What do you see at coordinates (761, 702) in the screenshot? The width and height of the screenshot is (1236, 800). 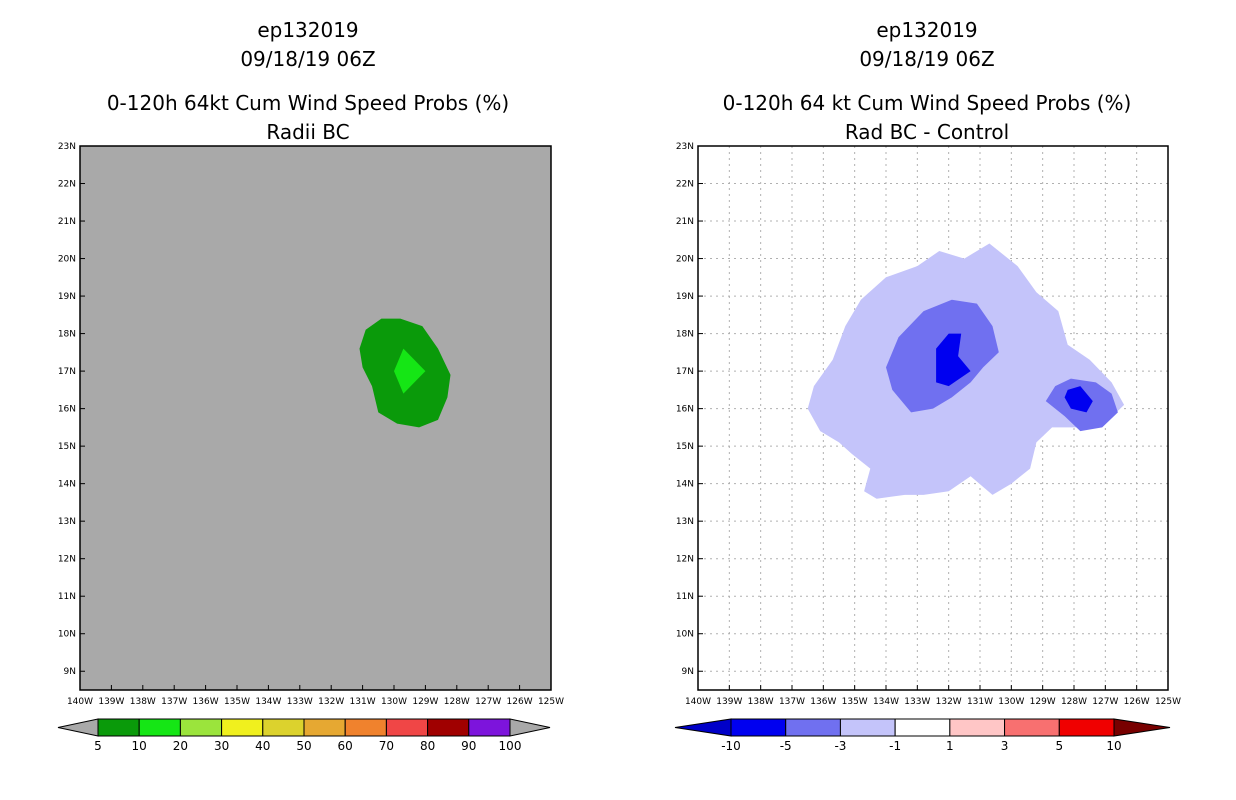 I see `right-xtick-label: 138W` at bounding box center [761, 702].